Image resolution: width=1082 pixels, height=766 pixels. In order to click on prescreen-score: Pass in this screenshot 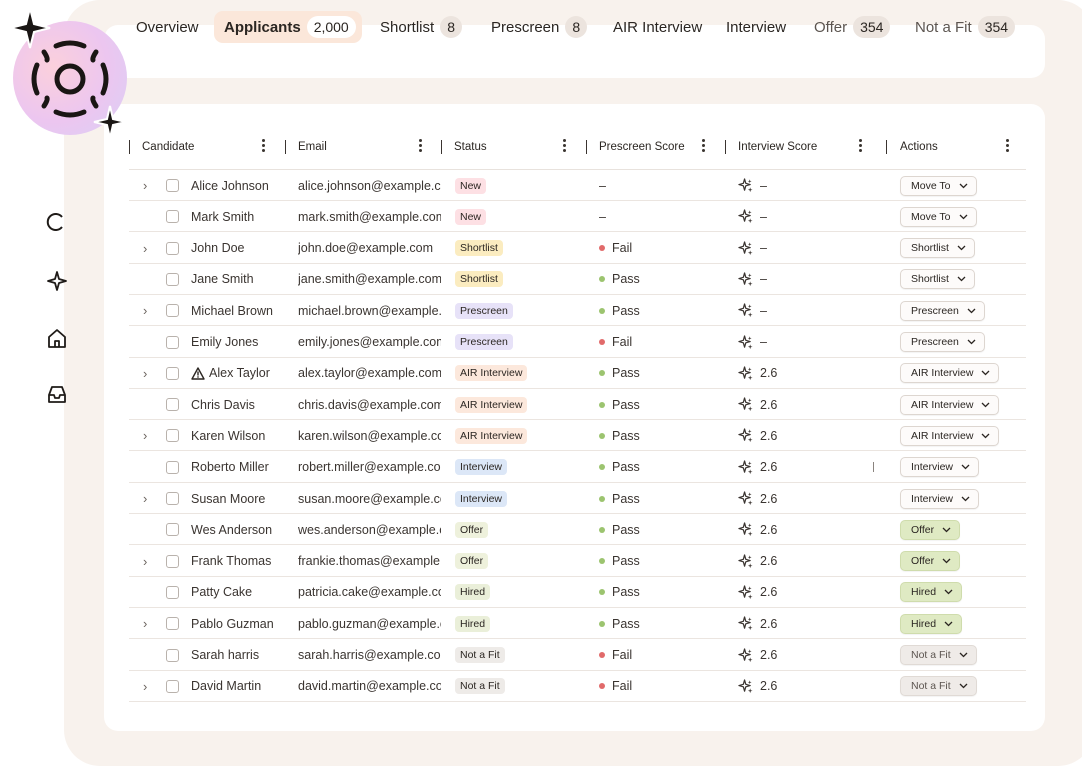, I will do `click(654, 279)`.